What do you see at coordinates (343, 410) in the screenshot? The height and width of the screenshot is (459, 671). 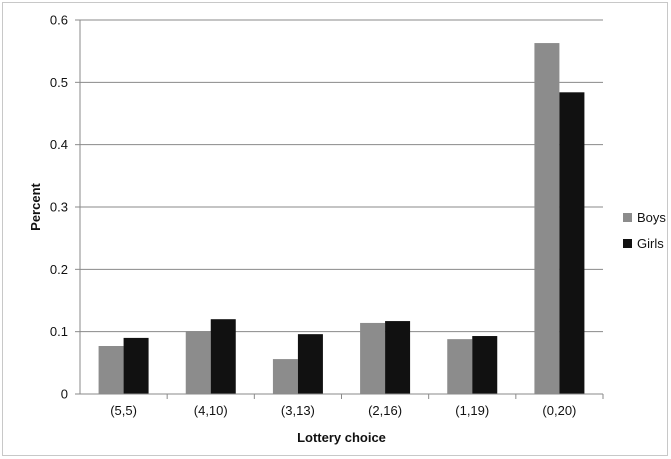 I see `x-tick-labels: (5,5) (4,10) (3,13) (2,16) (1,19) (0,20)` at bounding box center [343, 410].